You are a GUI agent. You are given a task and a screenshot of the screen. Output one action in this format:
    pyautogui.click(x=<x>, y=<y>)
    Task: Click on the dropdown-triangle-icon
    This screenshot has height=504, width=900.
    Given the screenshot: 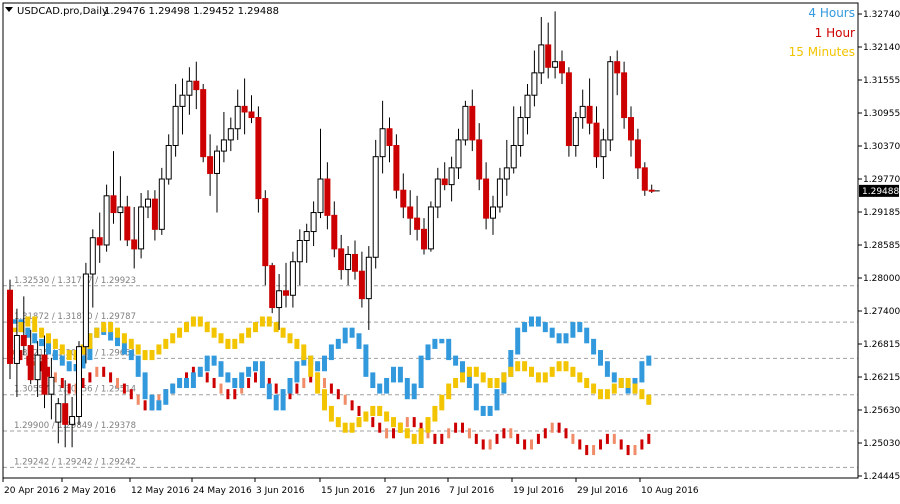 What is the action you would take?
    pyautogui.click(x=9, y=9)
    